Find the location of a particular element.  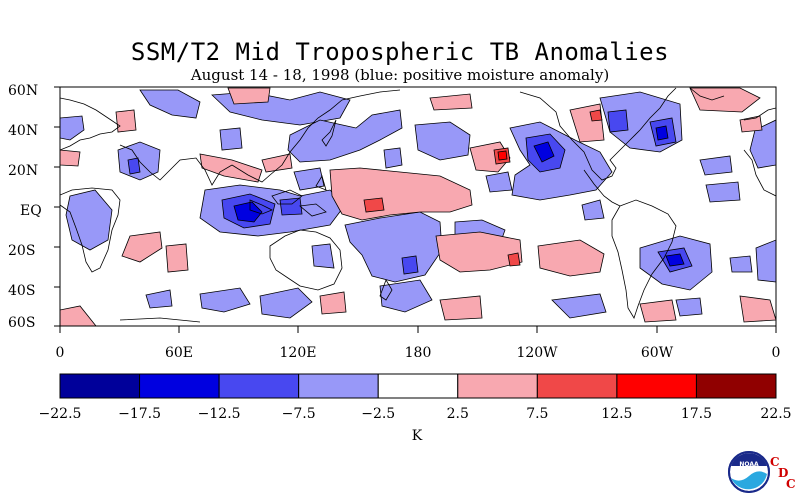

lon-label-120w: 120W is located at coordinates (537, 353).